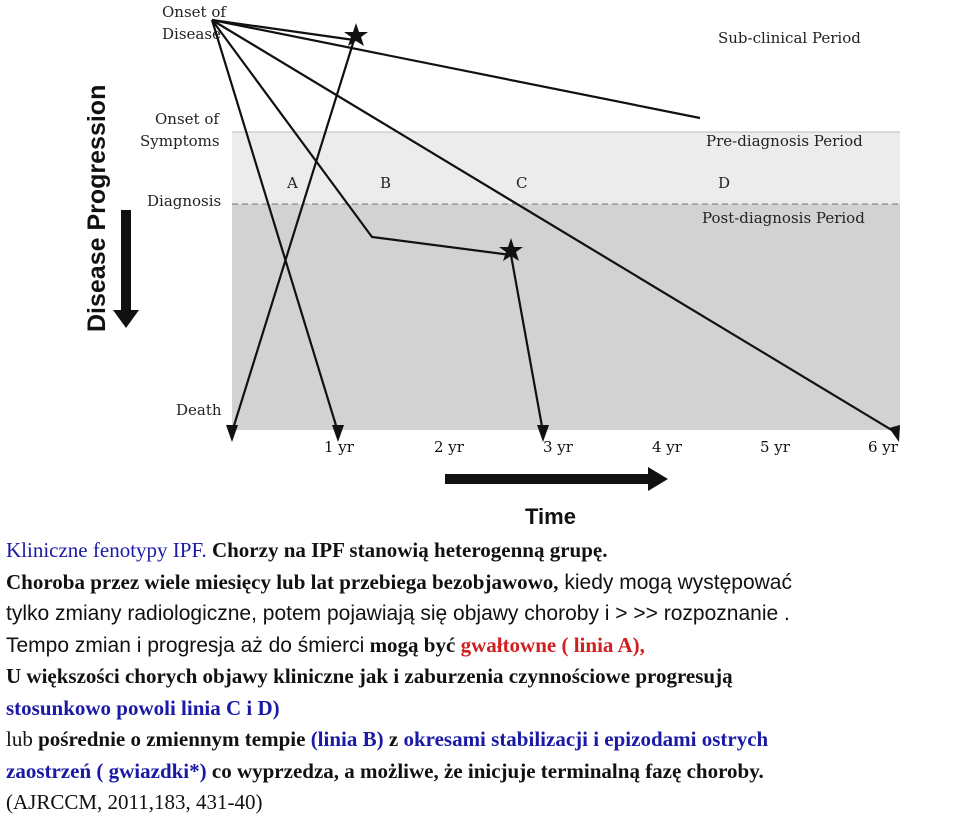 Image resolution: width=960 pixels, height=819 pixels. I want to click on caption-intermediate-text: pośrednie o zmiennym tempie, so click(169, 739).